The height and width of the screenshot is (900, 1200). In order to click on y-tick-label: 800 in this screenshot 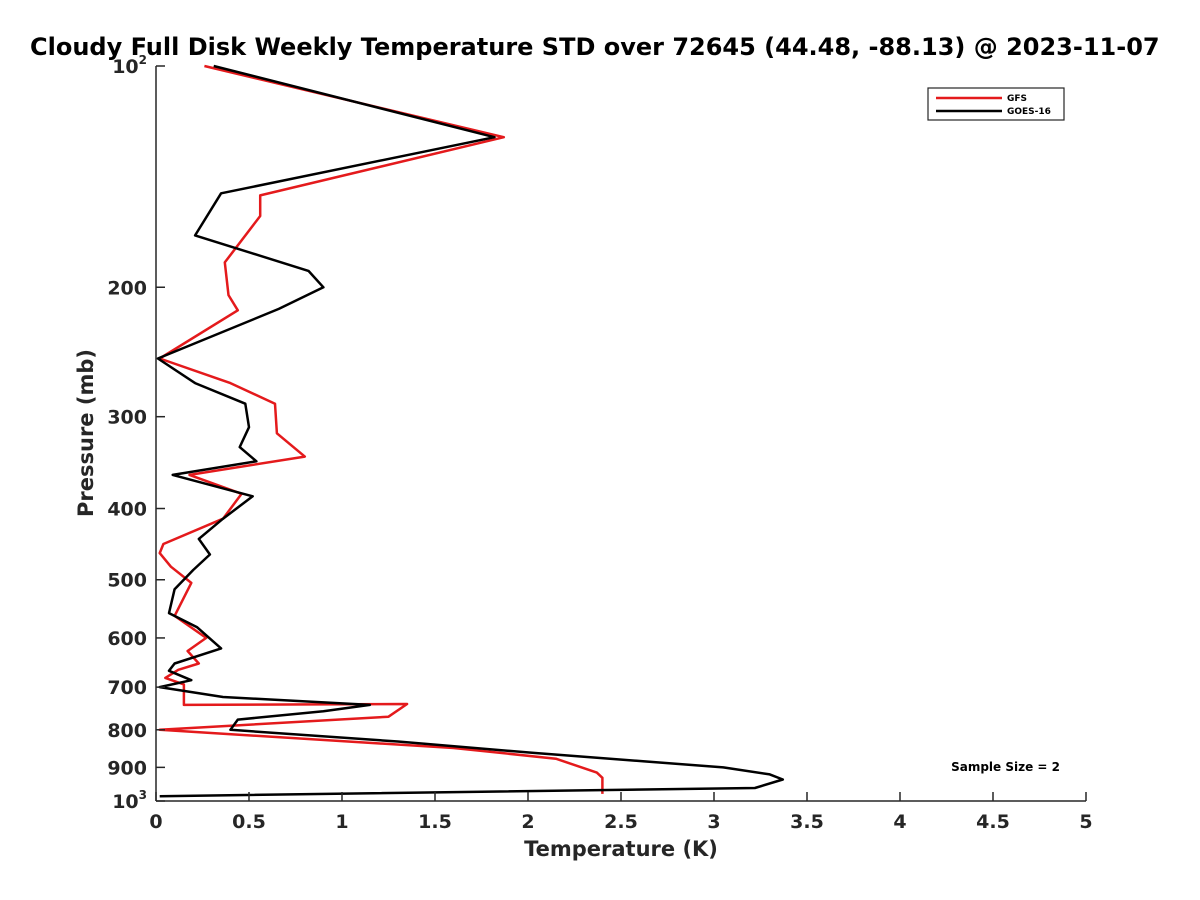, I will do `click(127, 731)`.